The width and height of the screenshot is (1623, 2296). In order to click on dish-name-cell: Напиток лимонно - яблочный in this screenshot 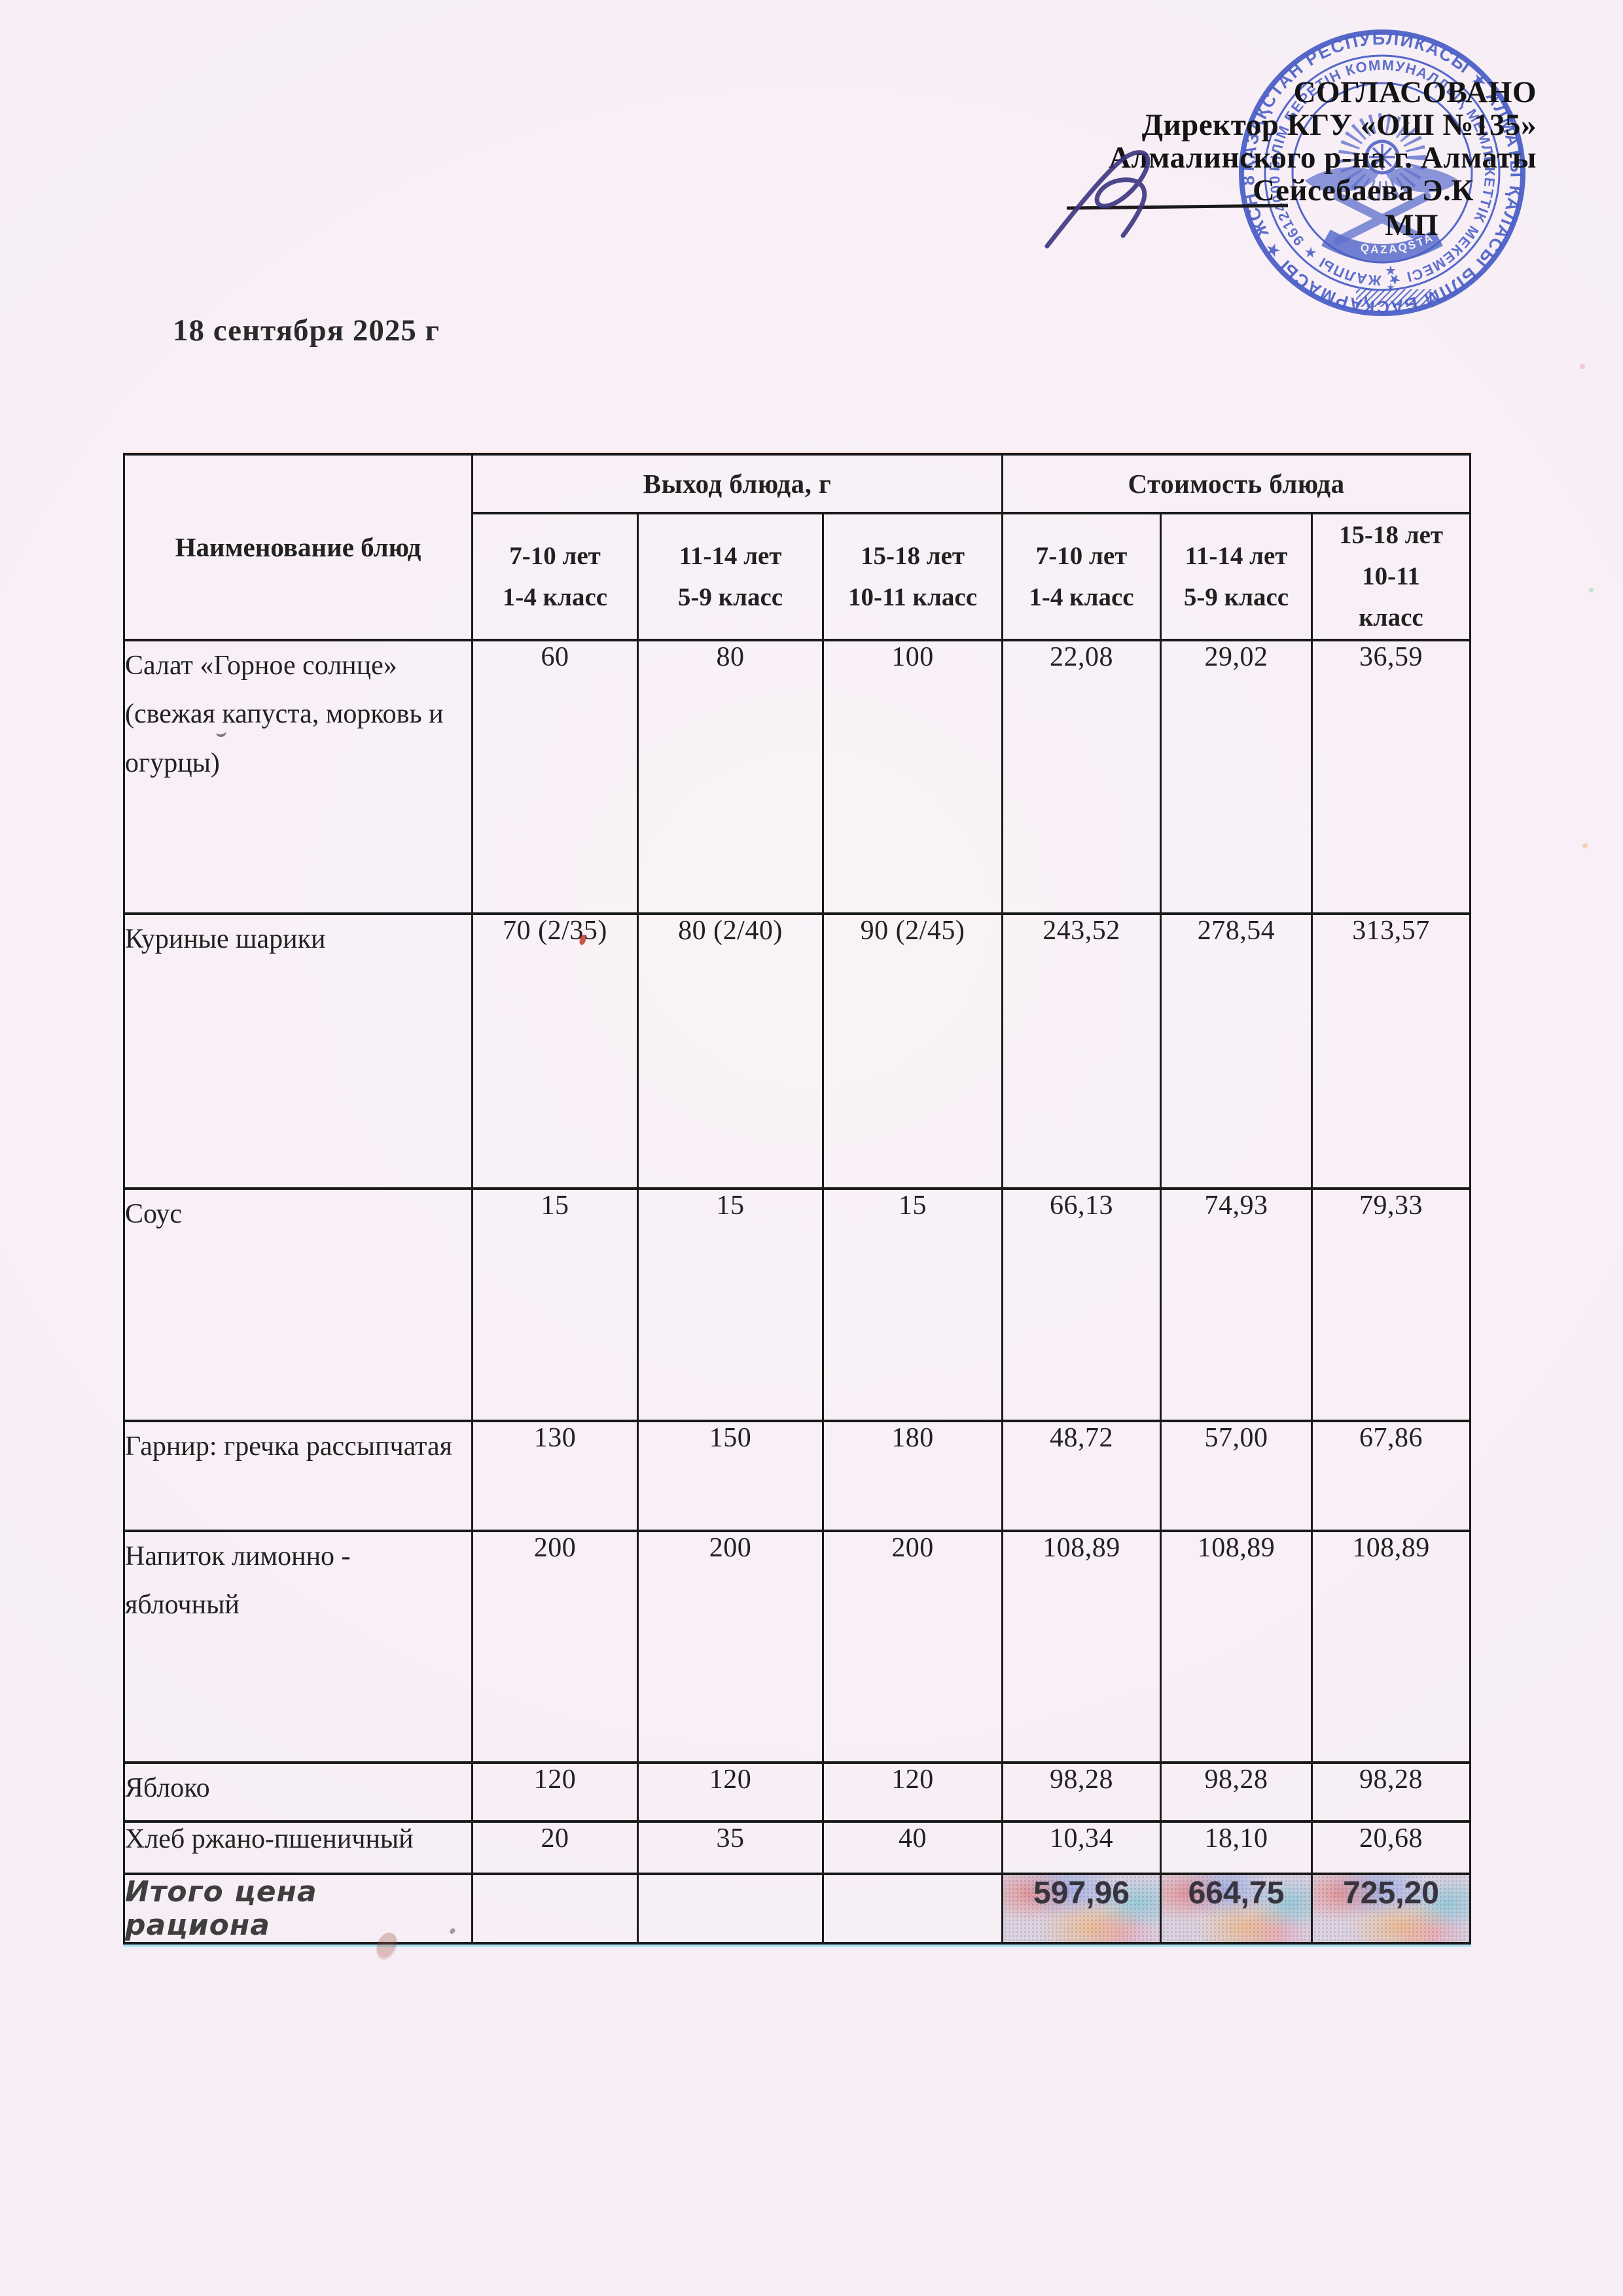, I will do `click(298, 1646)`.